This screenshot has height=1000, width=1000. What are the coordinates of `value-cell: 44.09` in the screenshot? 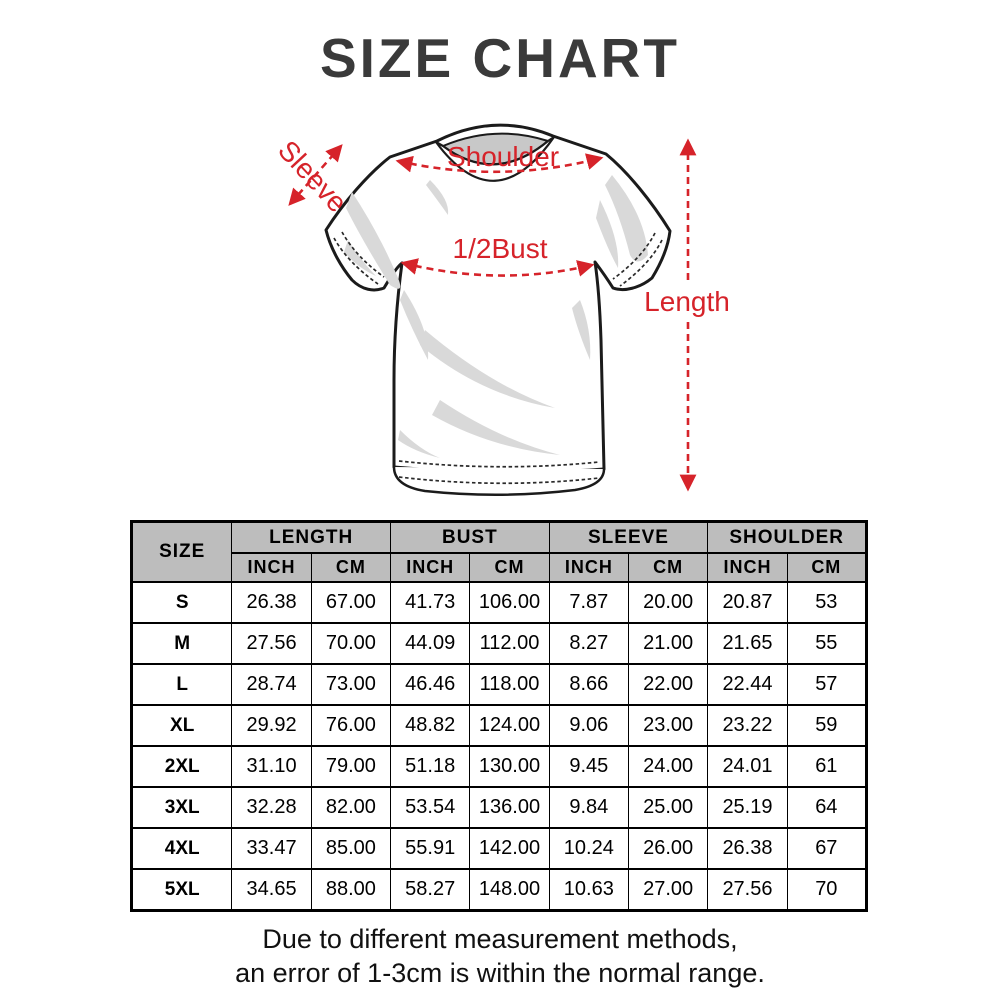 It's located at (430, 643).